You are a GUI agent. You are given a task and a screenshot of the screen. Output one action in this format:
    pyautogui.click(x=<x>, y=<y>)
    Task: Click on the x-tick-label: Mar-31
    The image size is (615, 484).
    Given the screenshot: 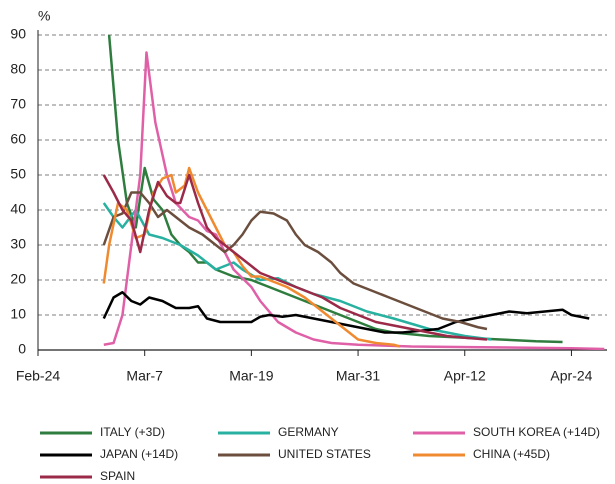 What is the action you would take?
    pyautogui.click(x=358, y=376)
    